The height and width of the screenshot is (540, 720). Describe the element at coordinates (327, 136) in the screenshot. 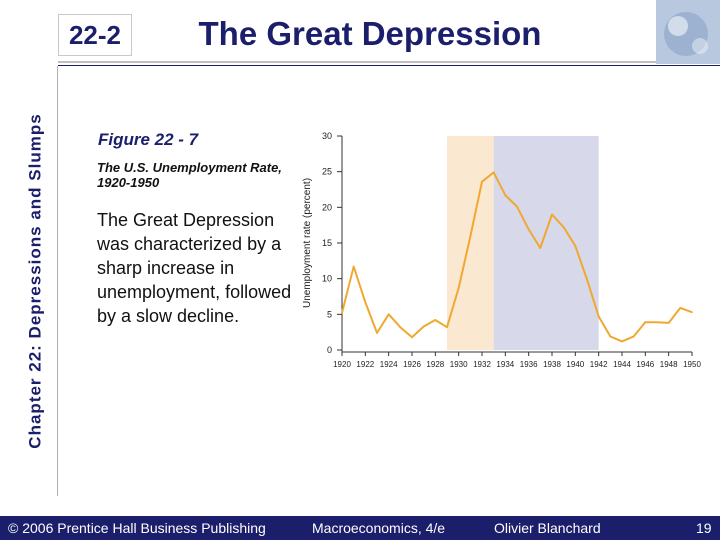

I see `y-tick-label: 30` at that location.